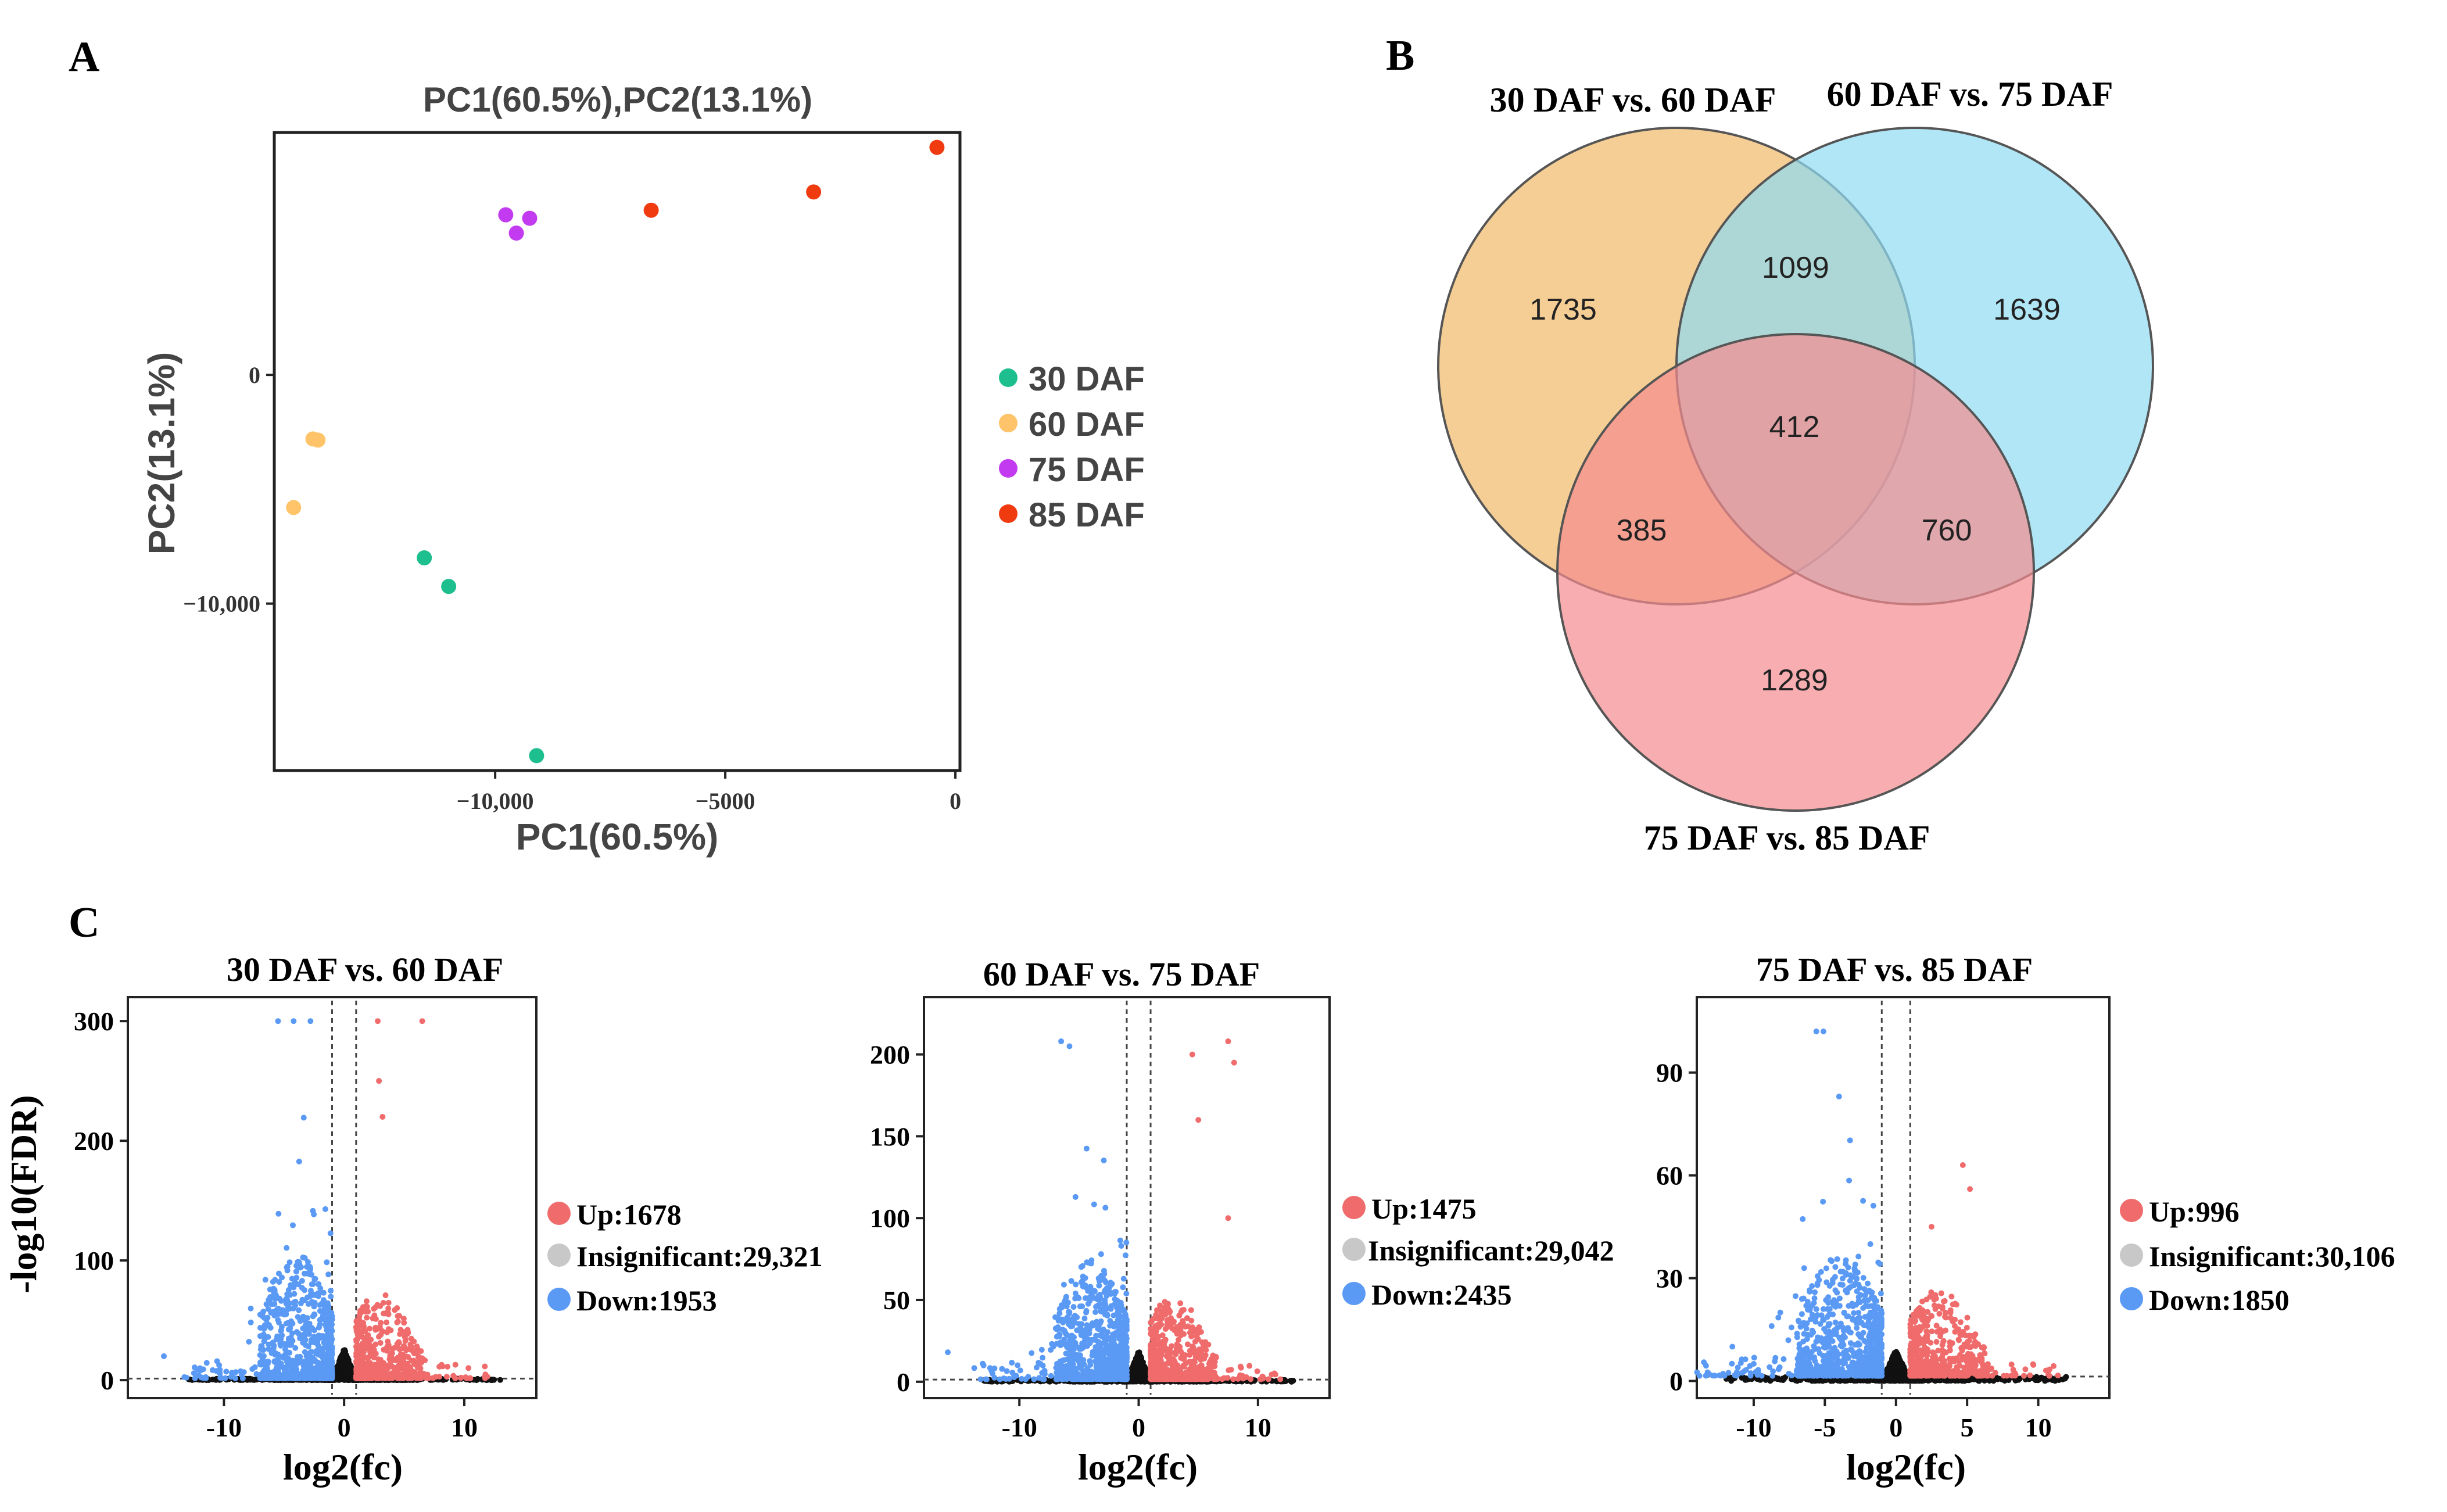  What do you see at coordinates (617, 451) in the screenshot?
I see `pca-plot-frame` at bounding box center [617, 451].